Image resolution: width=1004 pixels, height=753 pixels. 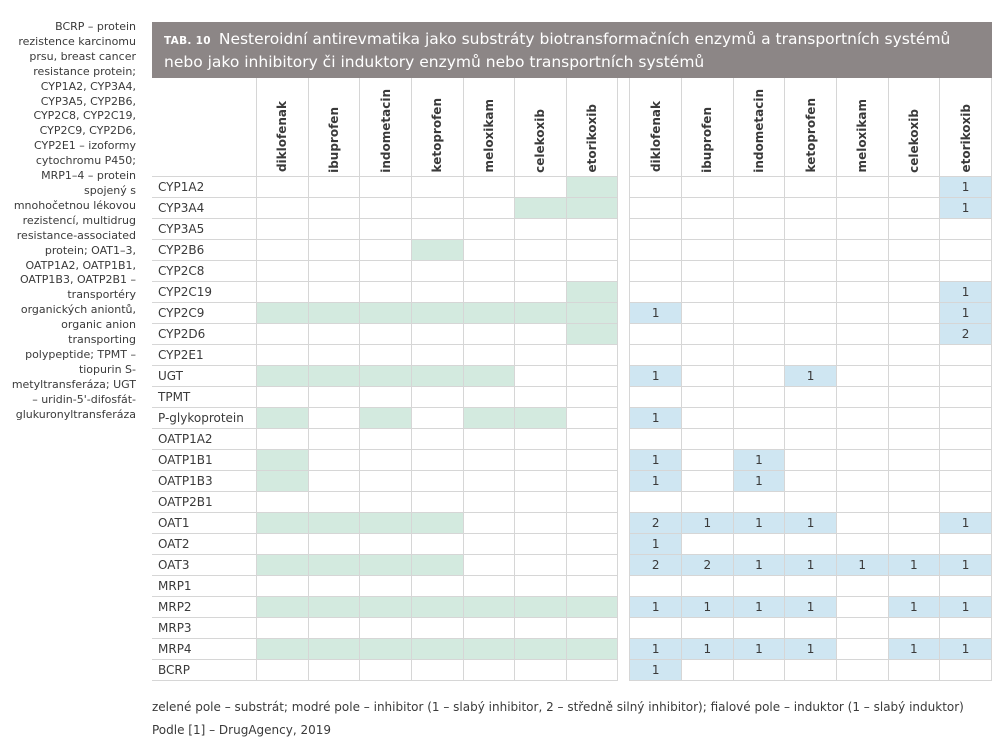 What do you see at coordinates (204, 501) in the screenshot?
I see `row-label: OATP2B1` at bounding box center [204, 501].